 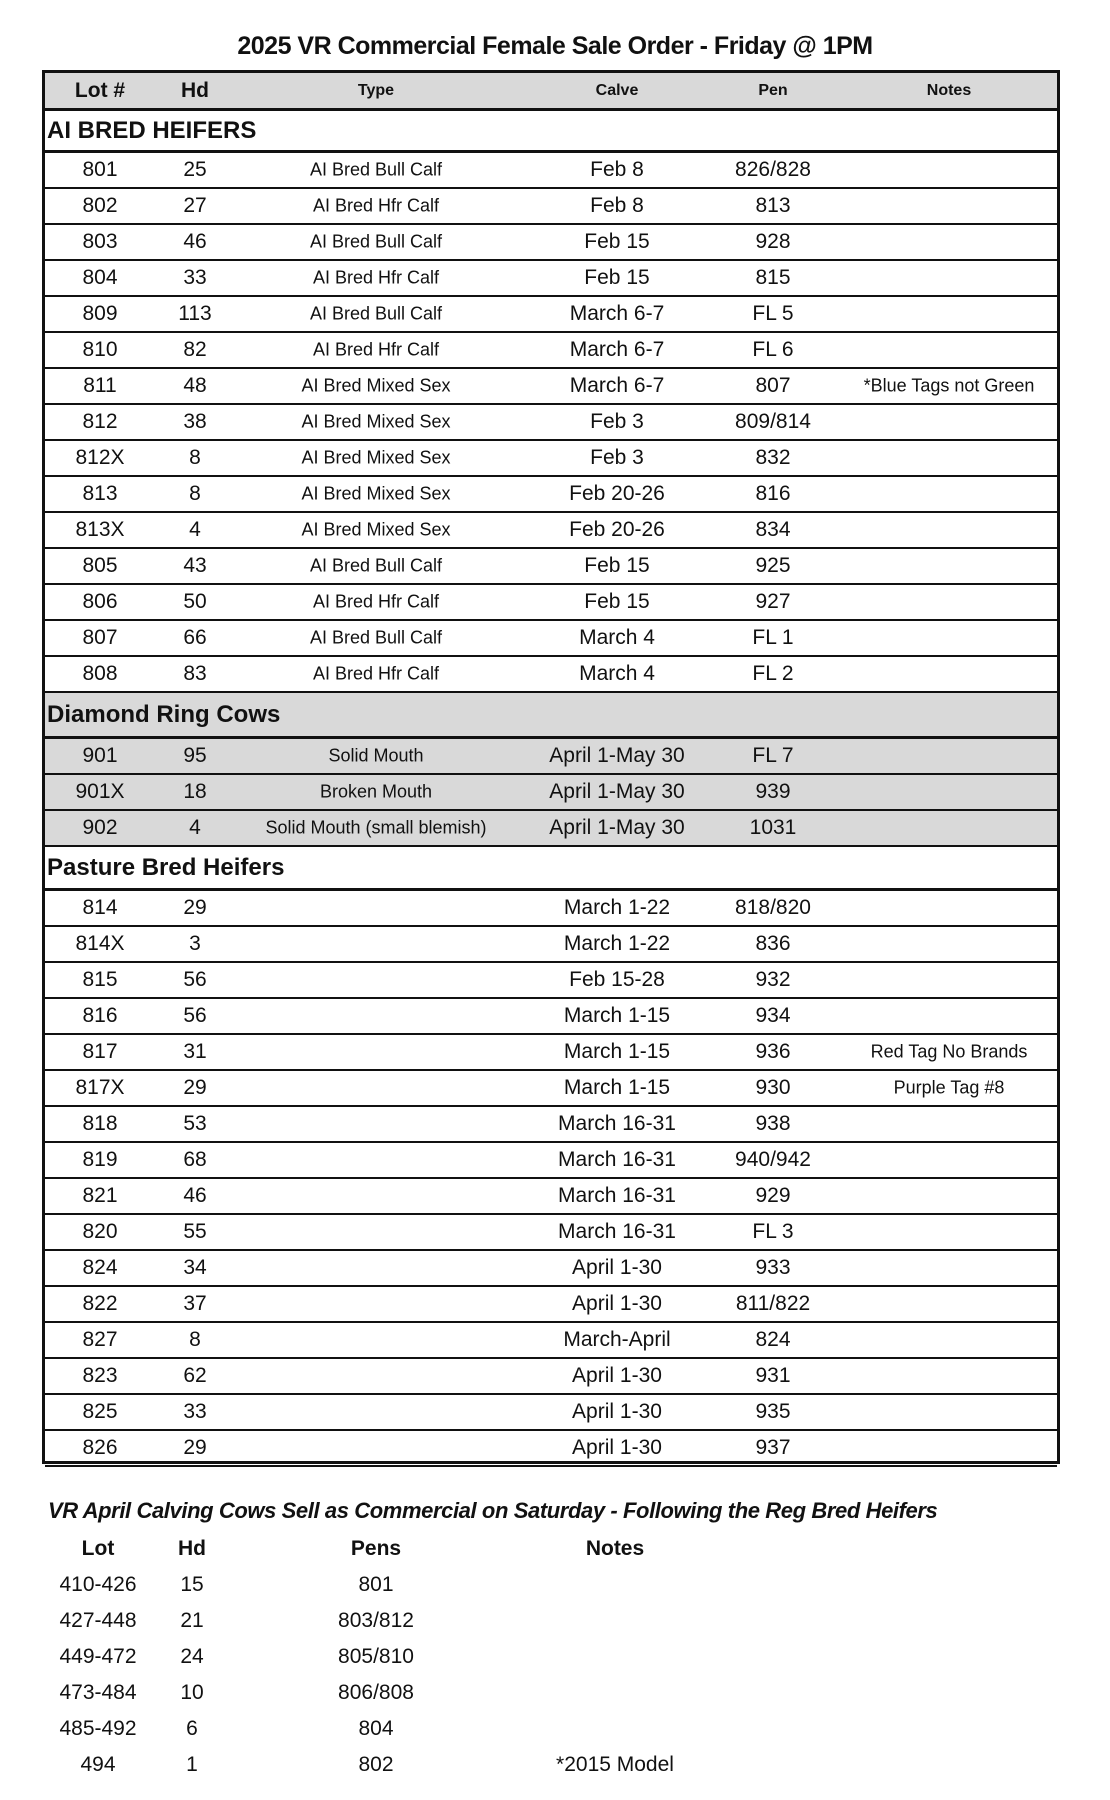 What do you see at coordinates (98, 1584) in the screenshot?
I see `saturday-cell-lot: 410-426` at bounding box center [98, 1584].